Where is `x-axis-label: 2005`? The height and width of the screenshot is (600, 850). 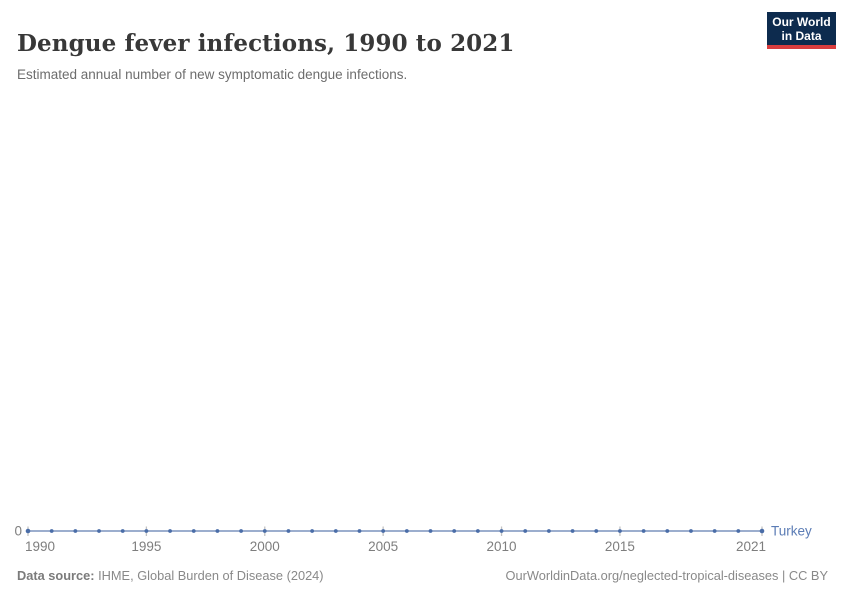
x-axis-label: 2005 is located at coordinates (383, 546).